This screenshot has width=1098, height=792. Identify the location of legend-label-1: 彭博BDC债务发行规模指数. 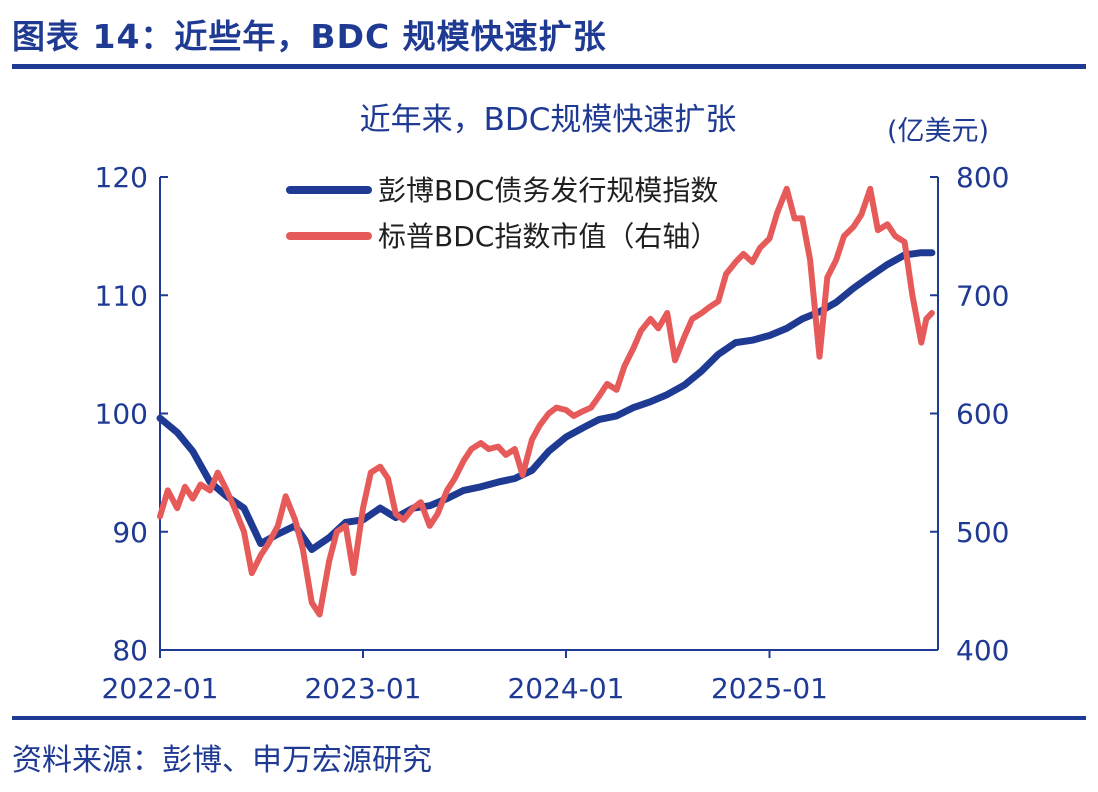
(548, 190).